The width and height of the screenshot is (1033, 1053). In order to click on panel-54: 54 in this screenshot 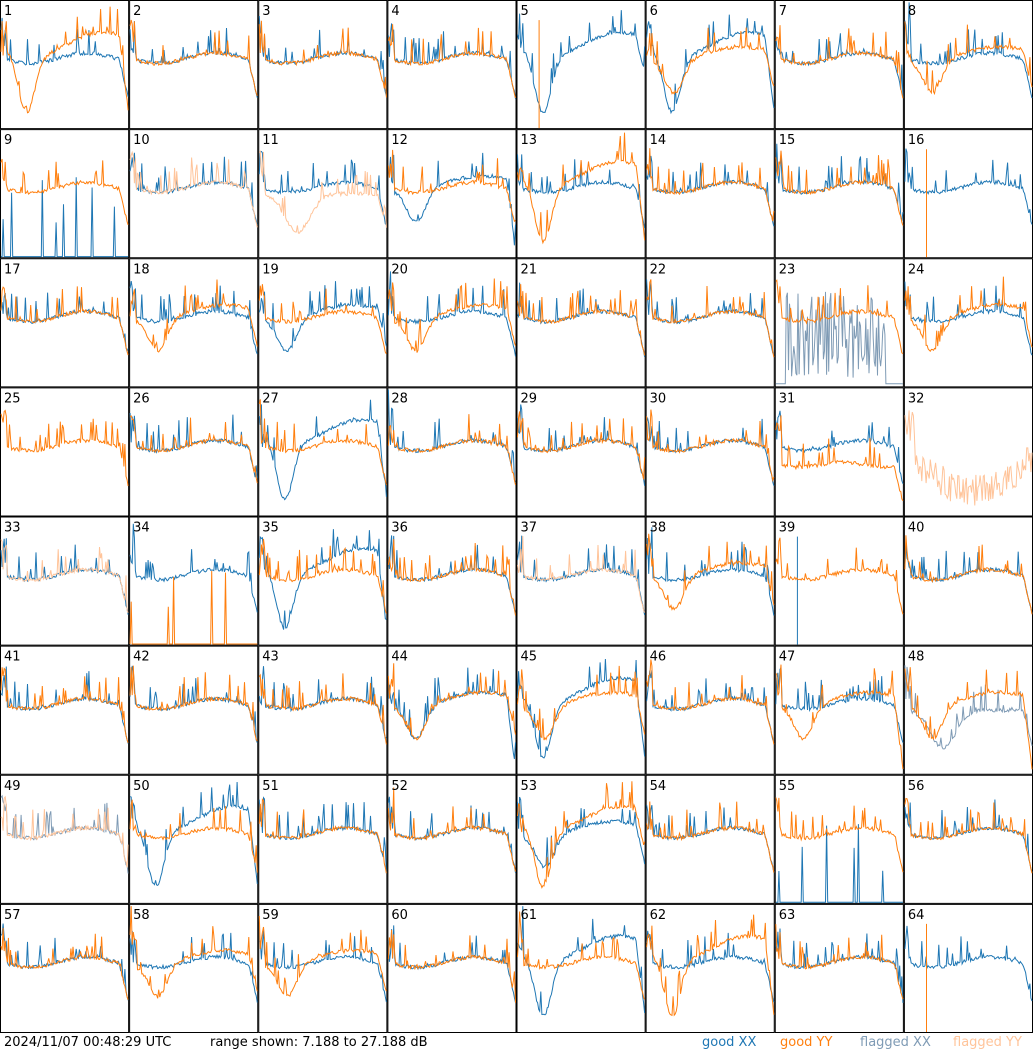, I will do `click(710, 839)`.